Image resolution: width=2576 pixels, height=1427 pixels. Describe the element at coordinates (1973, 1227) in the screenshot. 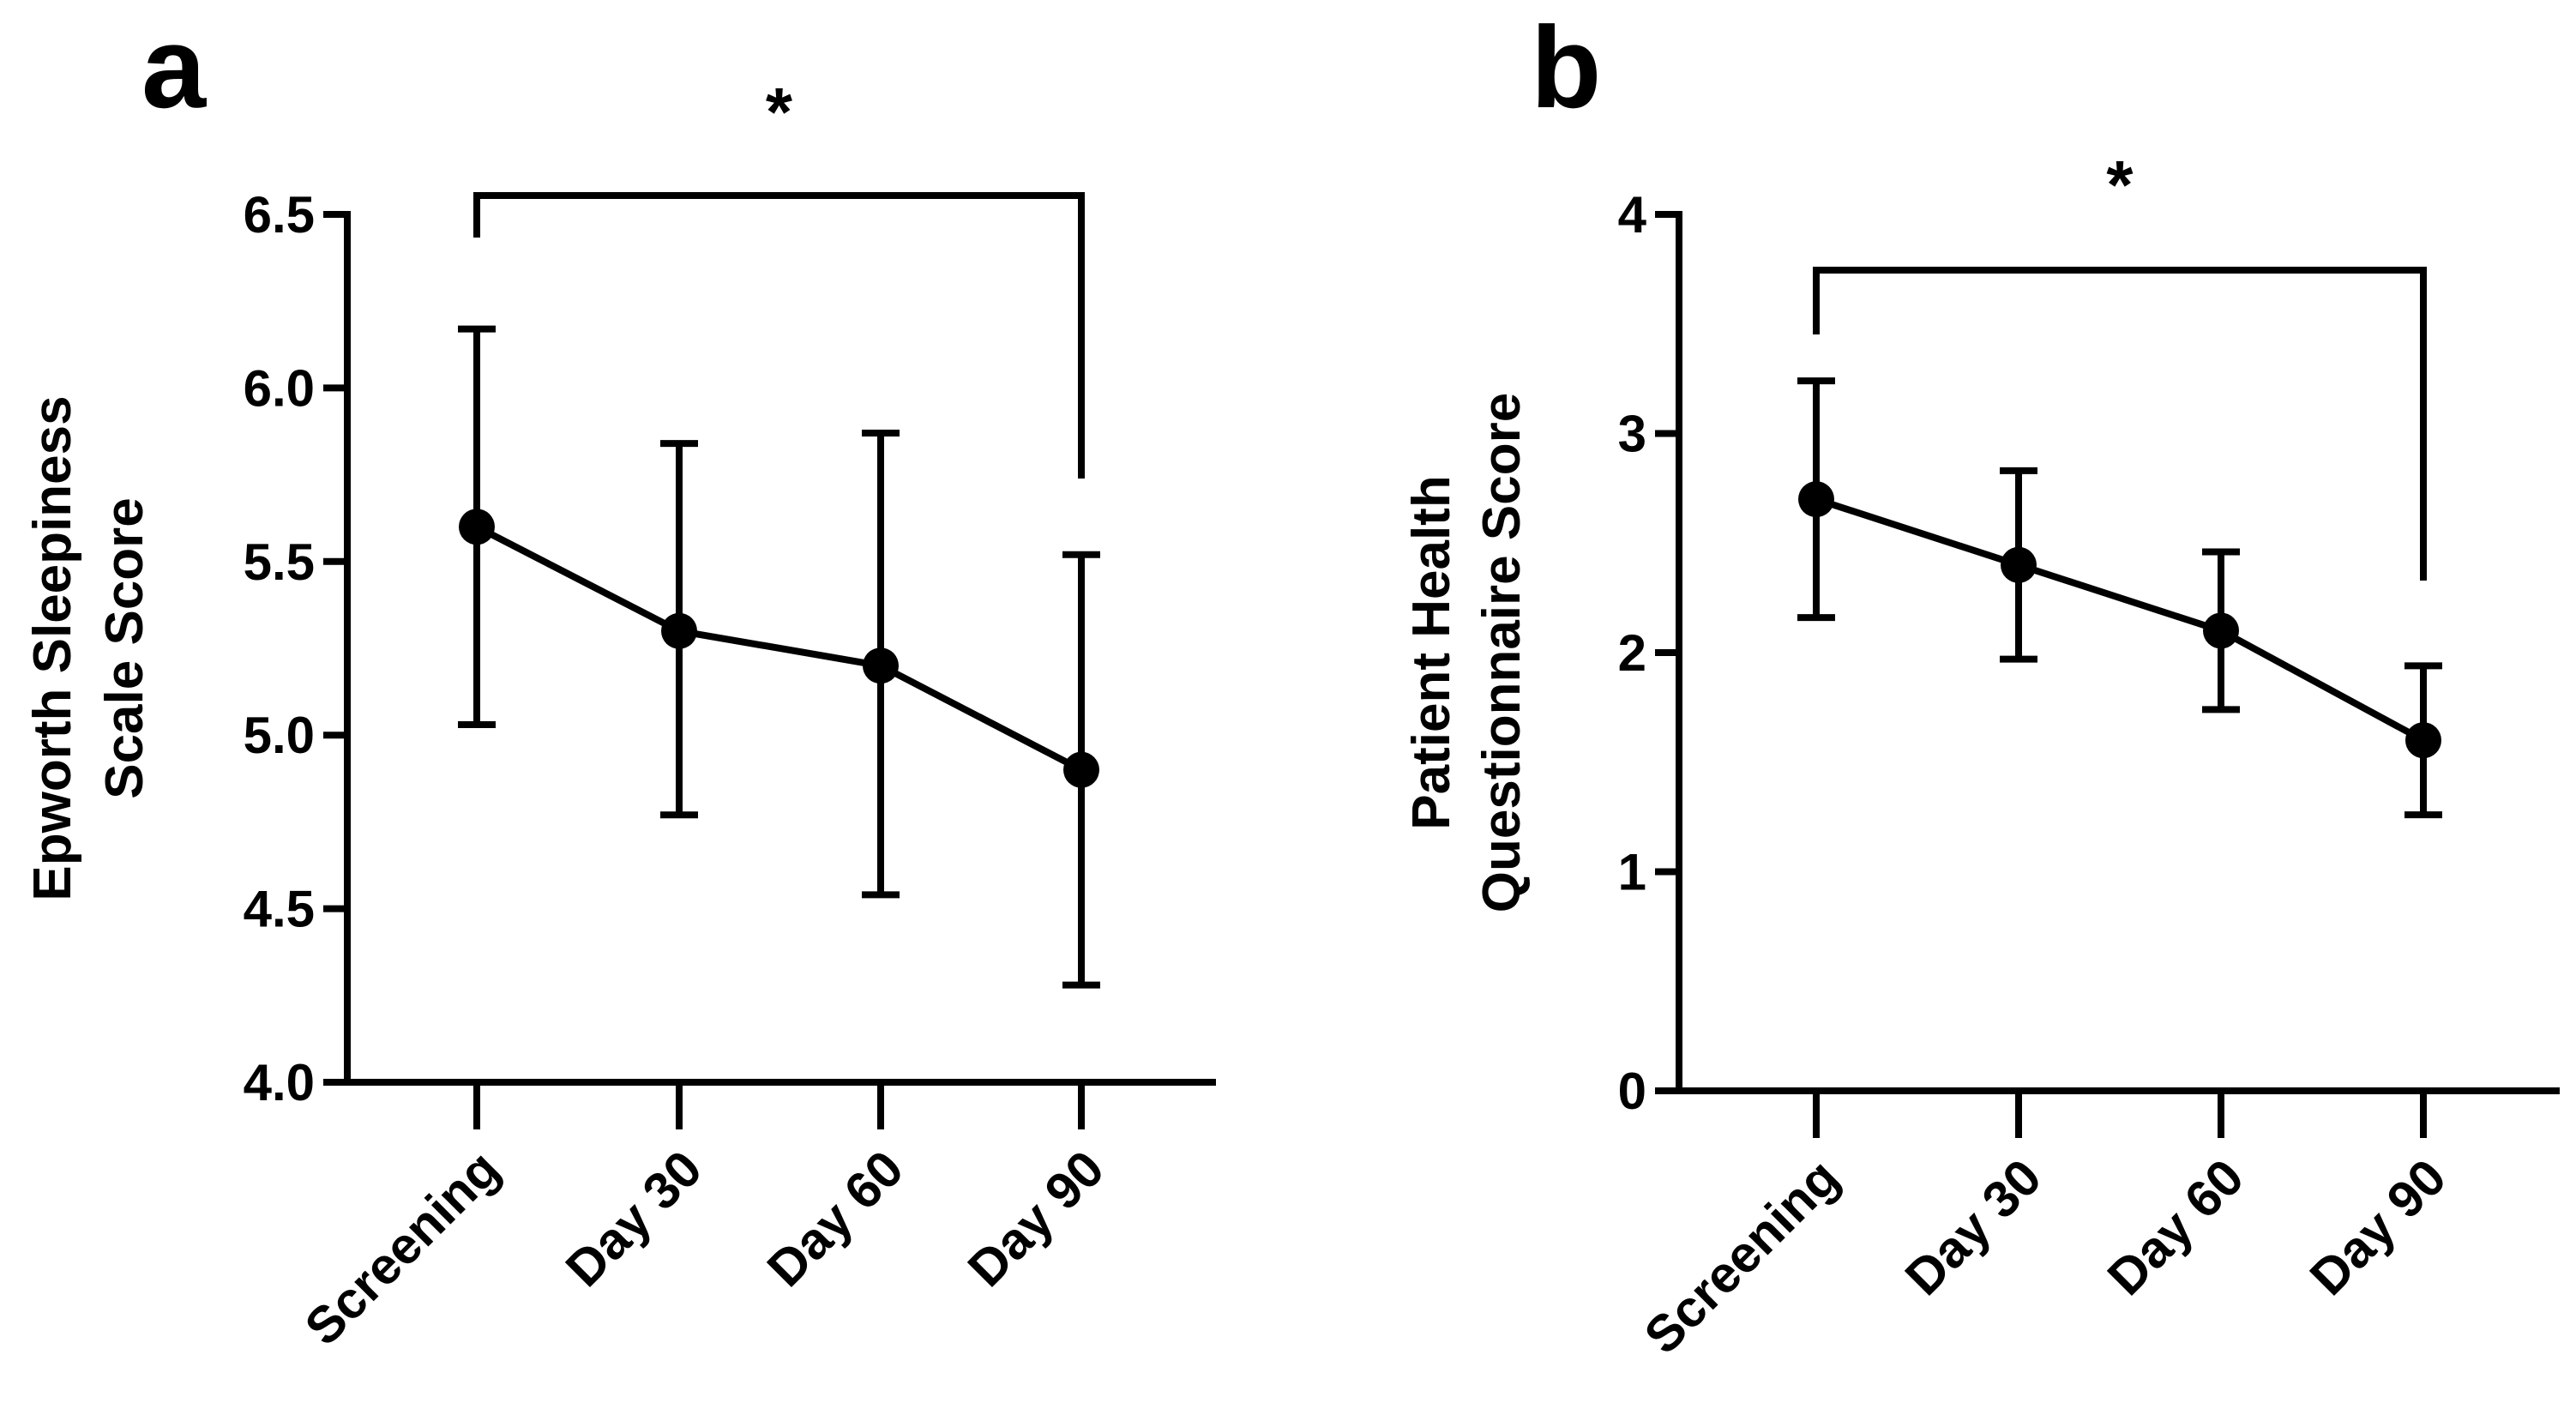

I see `panel-b-x-tick-label: Day 30` at that location.